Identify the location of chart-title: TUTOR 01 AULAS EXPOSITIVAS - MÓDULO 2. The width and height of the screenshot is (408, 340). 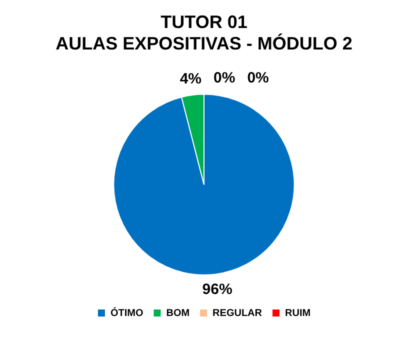
(204, 33).